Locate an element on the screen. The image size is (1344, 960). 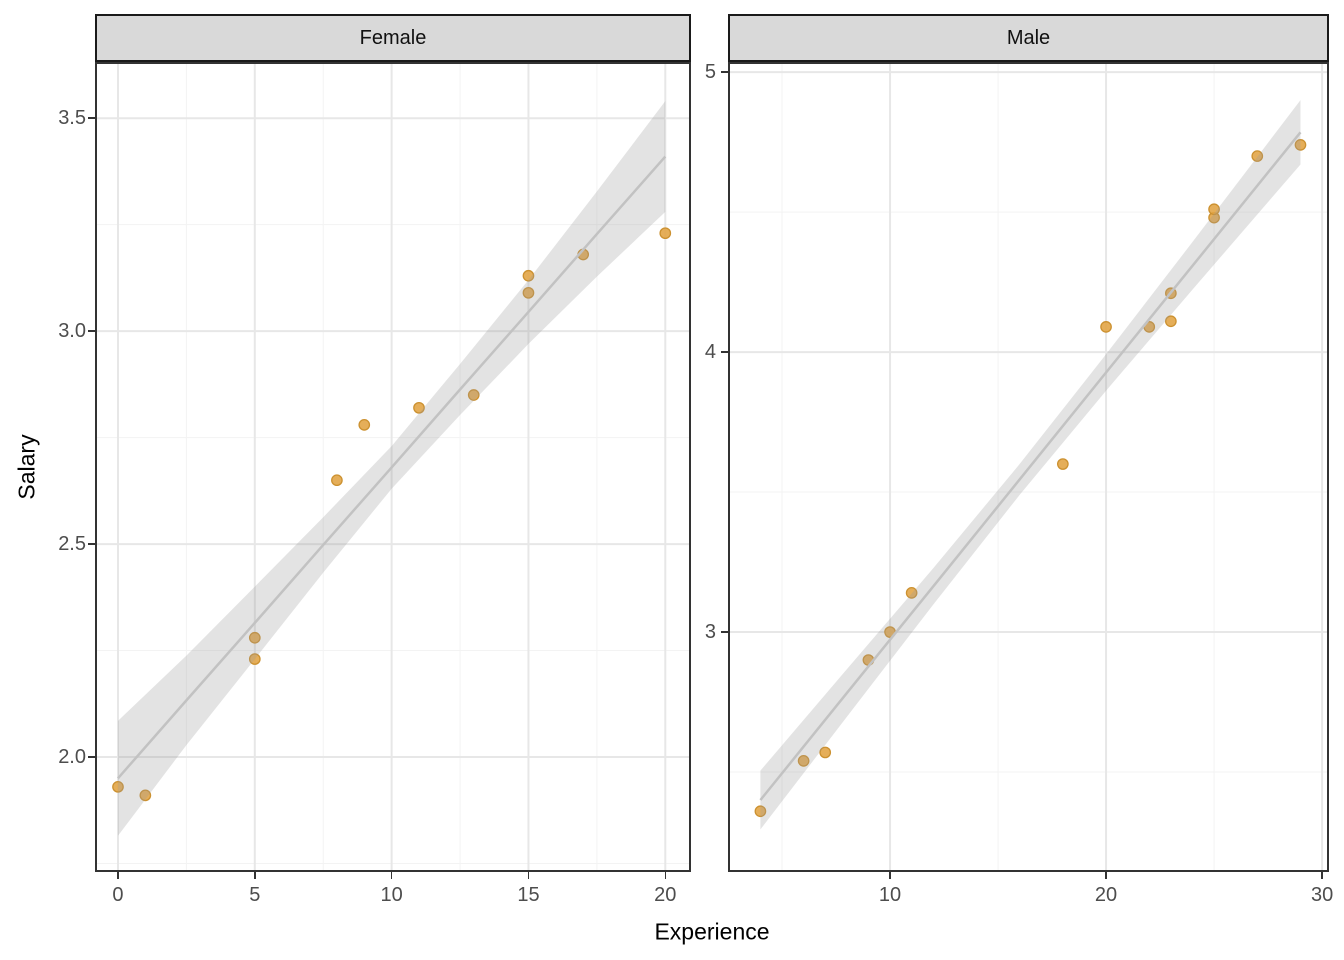
y-tick-label: 4 is located at coordinates (710, 352).